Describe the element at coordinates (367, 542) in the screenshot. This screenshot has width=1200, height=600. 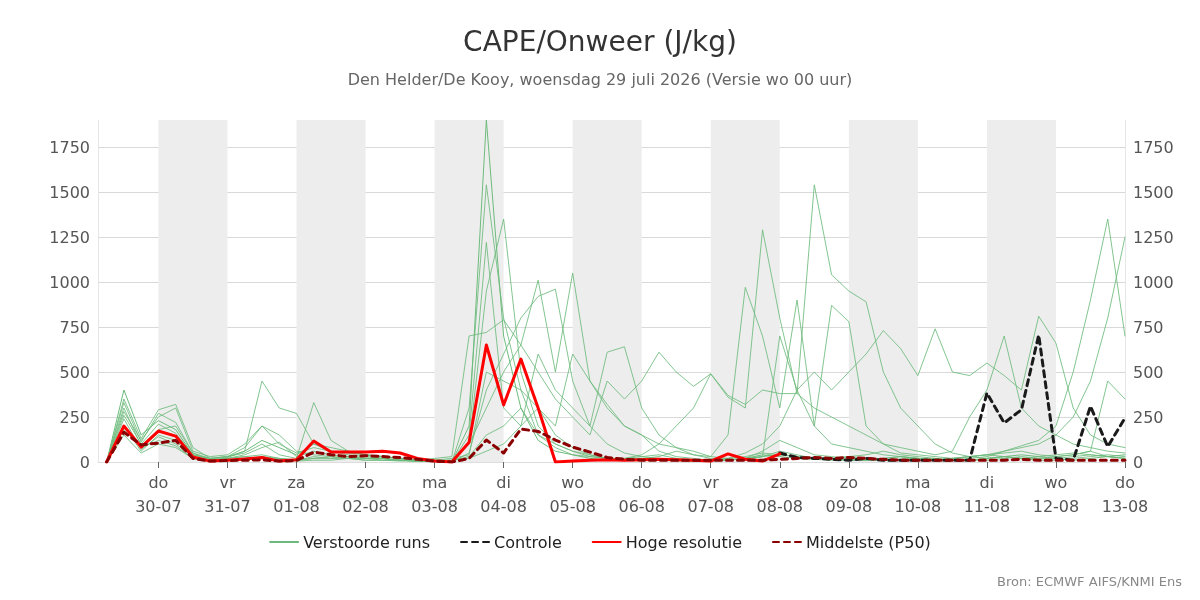
I see `legend-label: Verstoorde runs` at that location.